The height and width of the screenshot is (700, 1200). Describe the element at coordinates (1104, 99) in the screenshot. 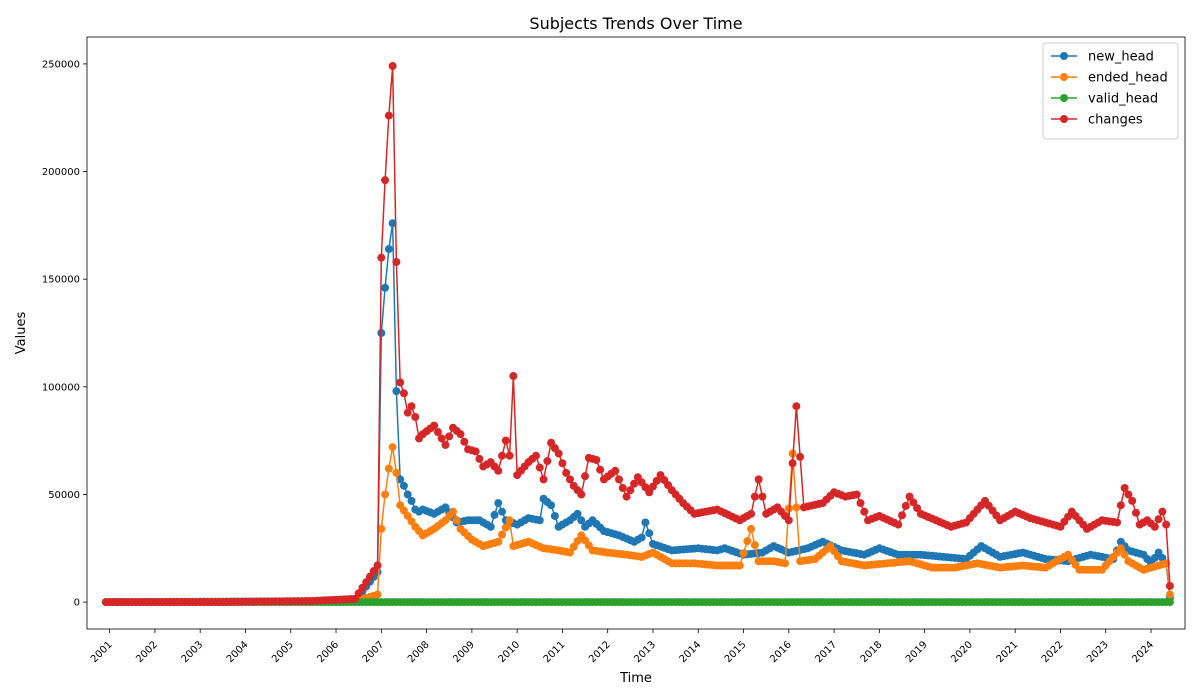

I see `legend-item: valid_head` at that location.